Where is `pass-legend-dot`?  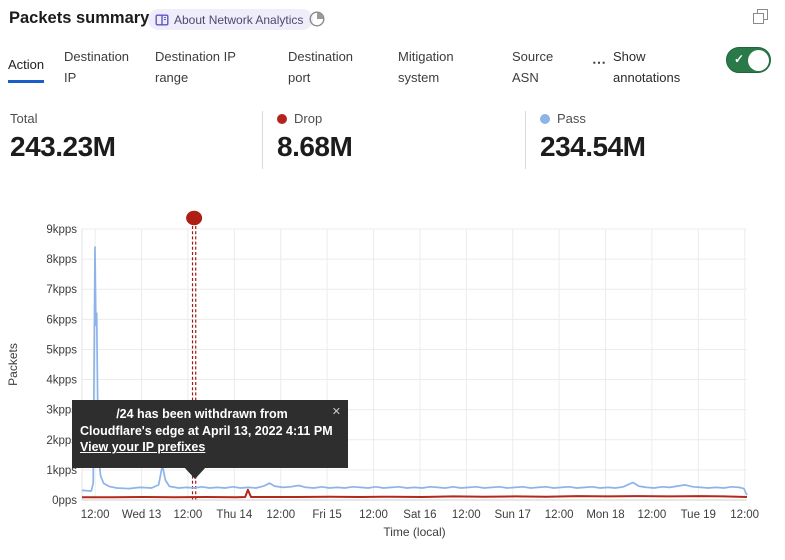 pass-legend-dot is located at coordinates (545, 118).